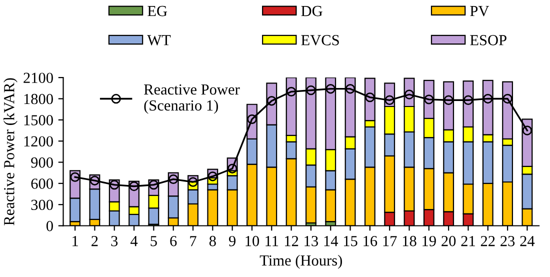 Image resolution: width=550 pixels, height=277 pixels. I want to click on legend-label: ESOP, so click(488, 40).